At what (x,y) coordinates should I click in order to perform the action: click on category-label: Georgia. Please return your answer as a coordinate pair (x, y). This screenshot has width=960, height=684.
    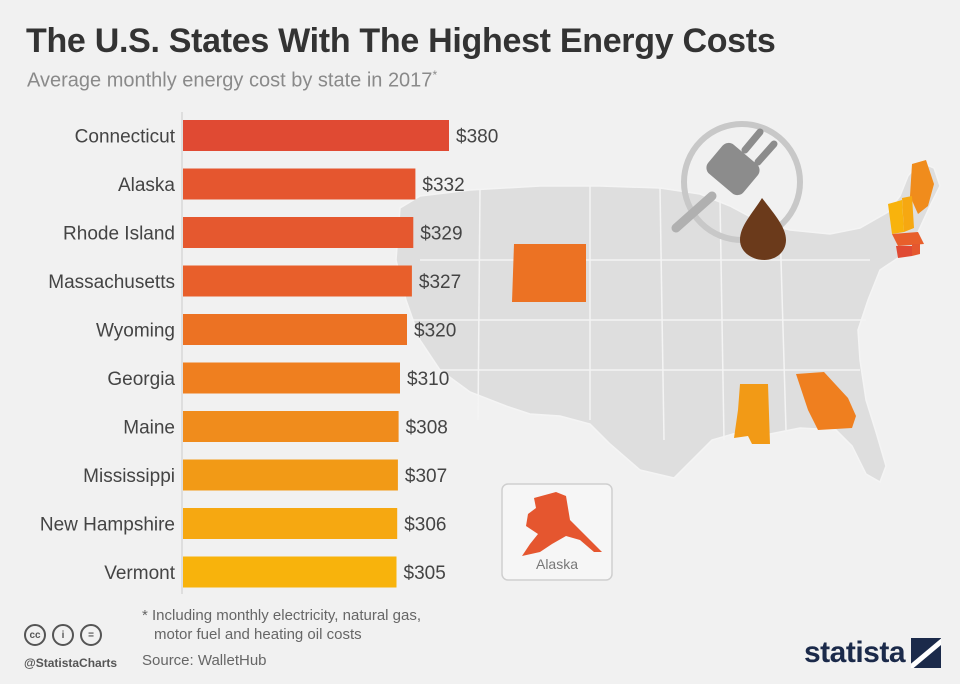
    Looking at the image, I should click on (141, 379).